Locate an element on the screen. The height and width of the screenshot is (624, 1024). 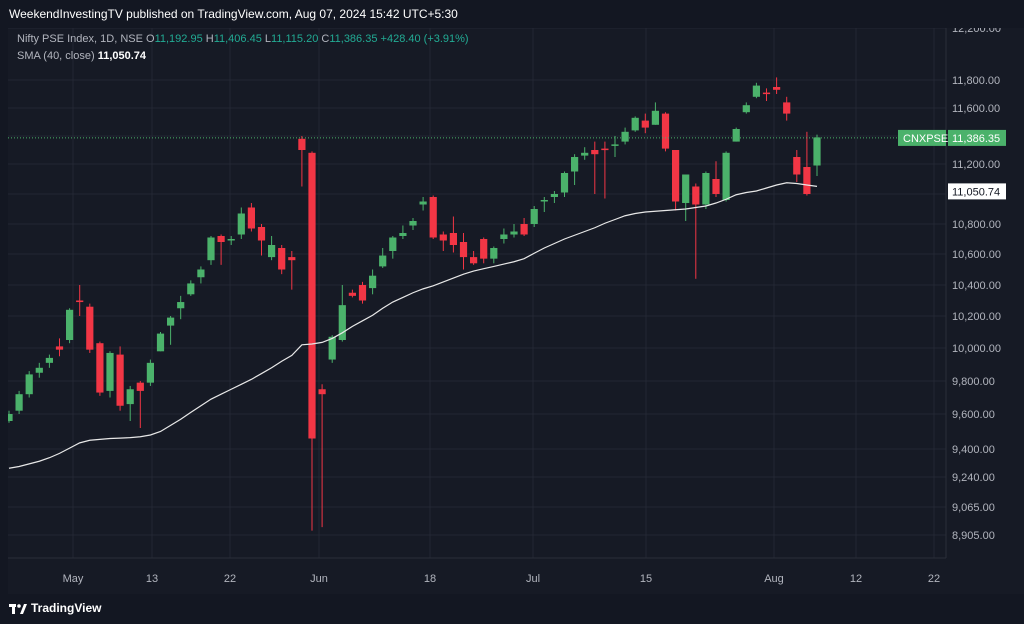
sma-tag-bg is located at coordinates (977, 191).